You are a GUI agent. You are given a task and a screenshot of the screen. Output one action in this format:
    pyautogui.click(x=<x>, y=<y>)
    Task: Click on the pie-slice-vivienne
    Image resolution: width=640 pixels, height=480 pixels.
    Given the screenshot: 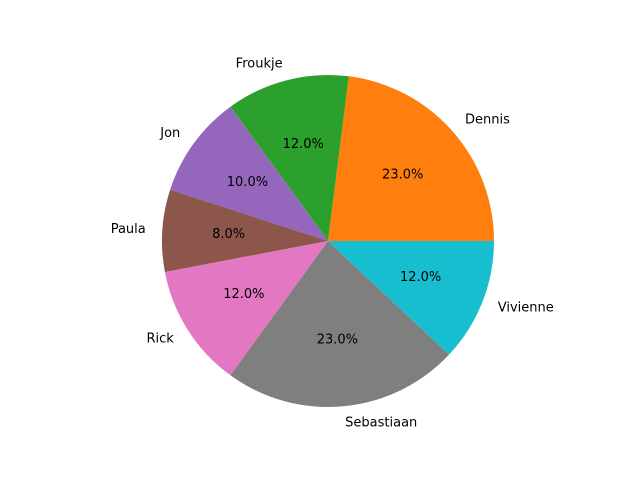 What is the action you would take?
    pyautogui.click(x=411, y=298)
    